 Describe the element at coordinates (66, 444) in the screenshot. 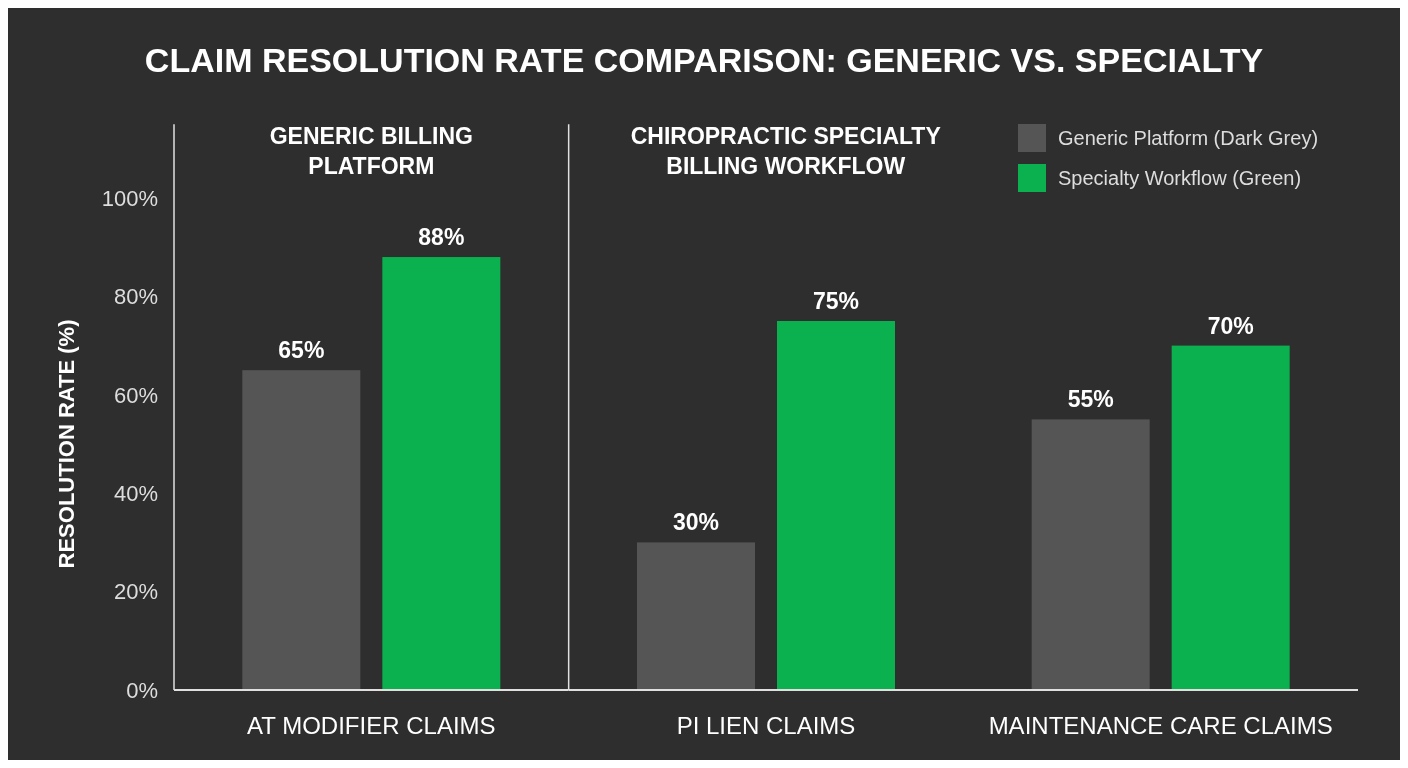

I see `y-axis-title: RESOLUTION RATE (%)` at that location.